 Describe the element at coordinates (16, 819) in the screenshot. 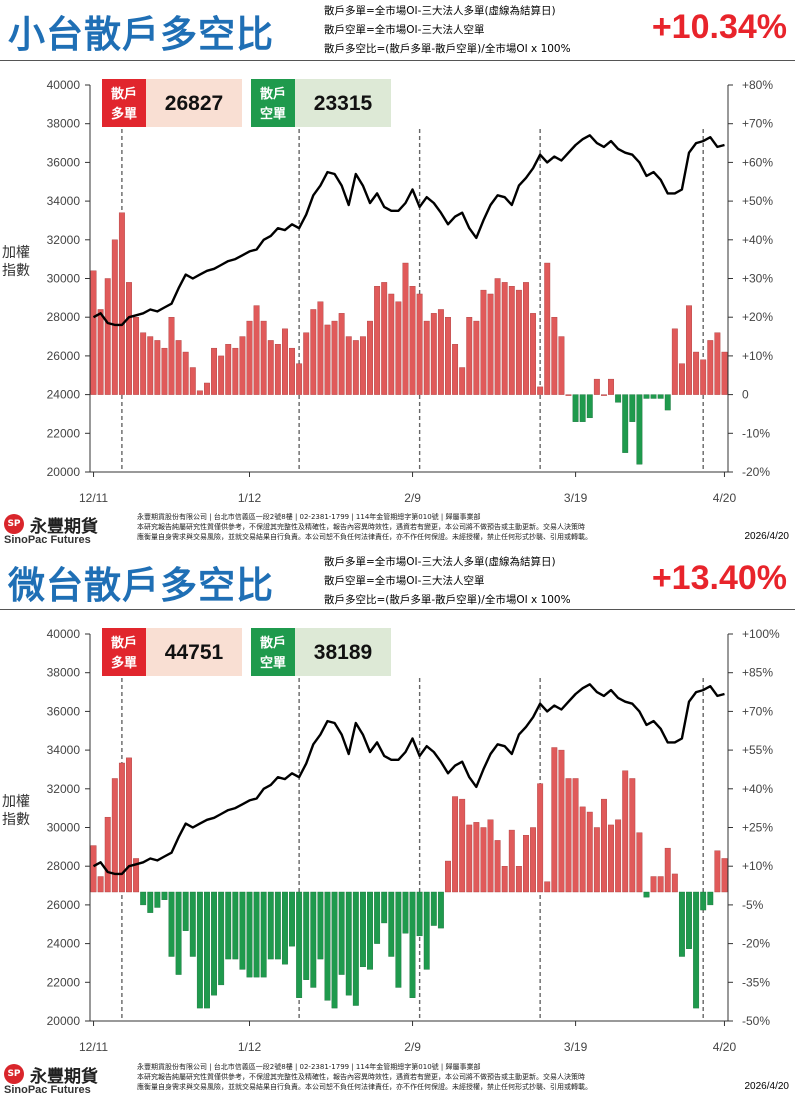

I see `y-axis-label: 指數` at that location.